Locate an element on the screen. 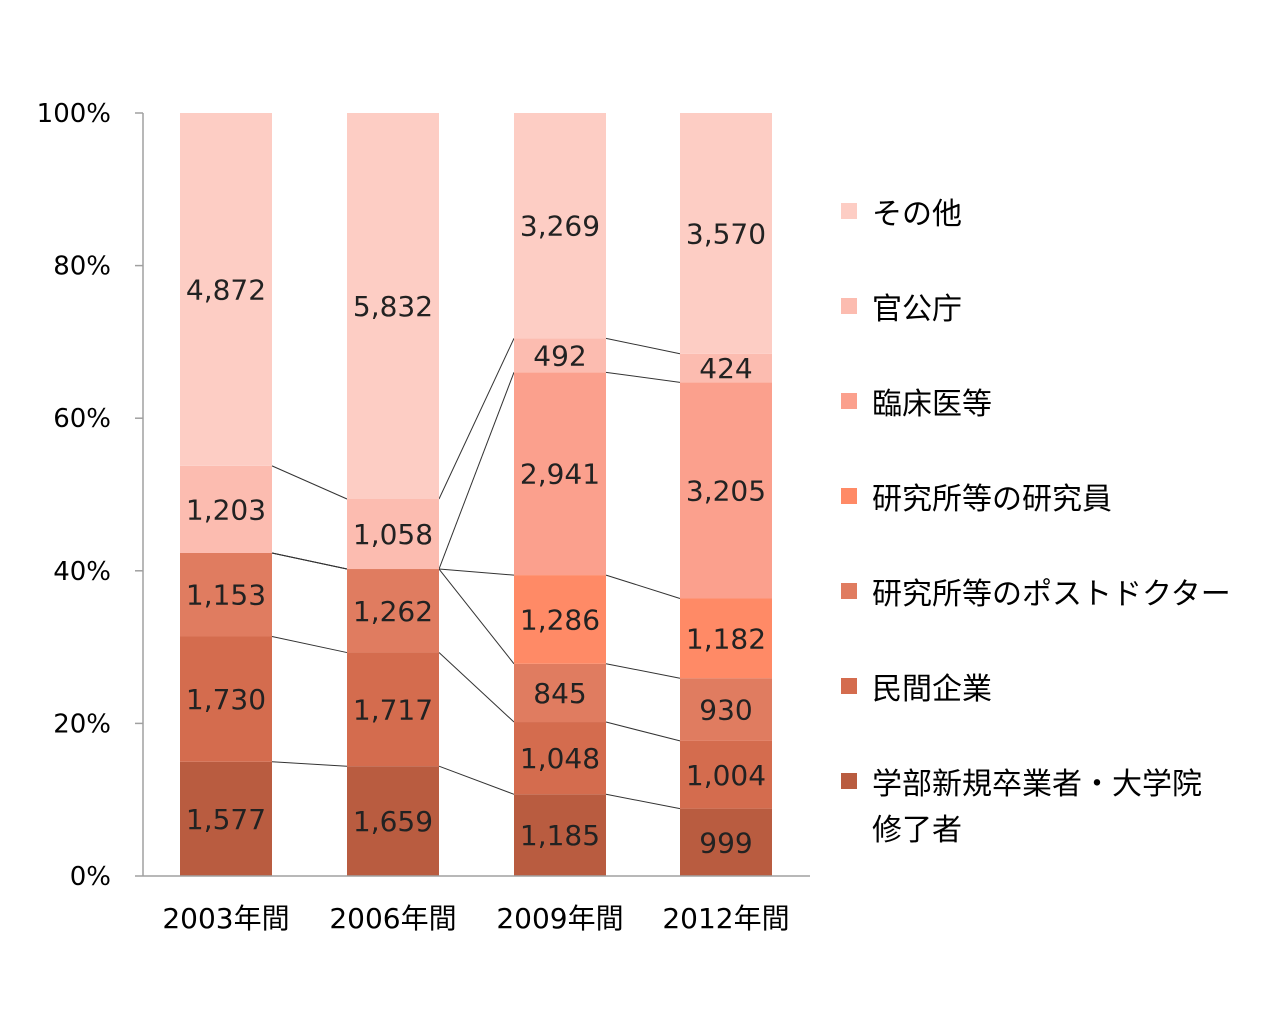 The height and width of the screenshot is (1024, 1280). legend-label: 研究所等のポストドクター is located at coordinates (1051, 594).